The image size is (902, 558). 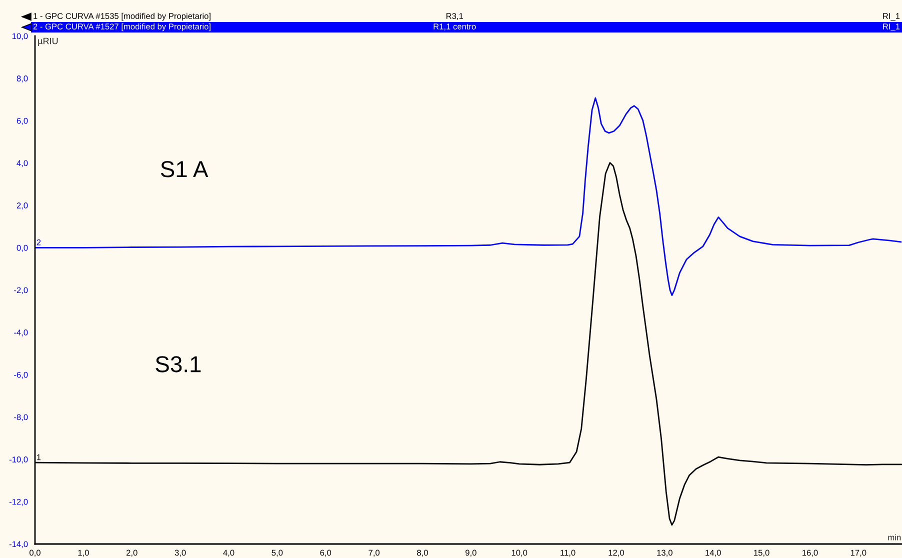 What do you see at coordinates (471, 553) in the screenshot?
I see `x-tick-label: 9,0` at bounding box center [471, 553].